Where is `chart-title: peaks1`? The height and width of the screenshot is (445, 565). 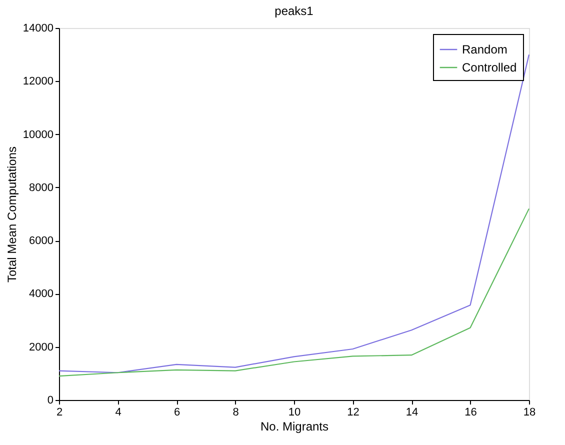
chart-title: peaks1 is located at coordinates (294, 11).